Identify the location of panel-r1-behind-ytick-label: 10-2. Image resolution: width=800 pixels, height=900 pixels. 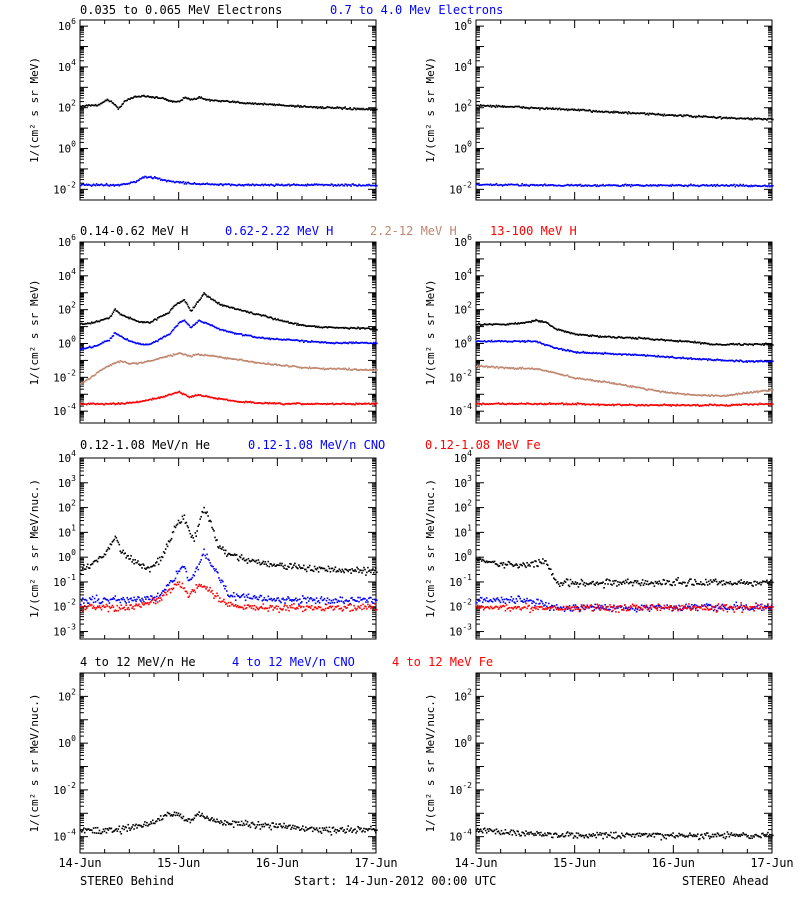
(64, 188).